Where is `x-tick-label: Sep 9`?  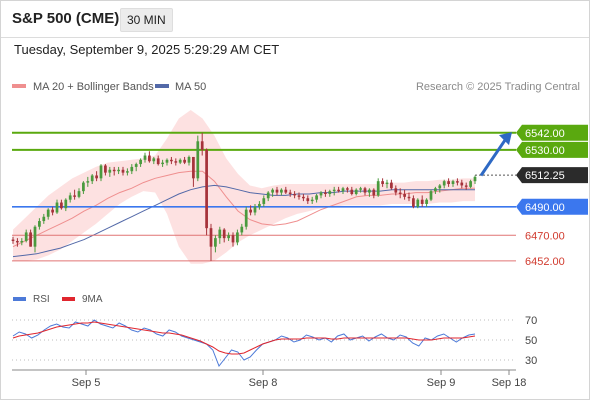
x-tick-label: Sep 9 is located at coordinates (441, 383).